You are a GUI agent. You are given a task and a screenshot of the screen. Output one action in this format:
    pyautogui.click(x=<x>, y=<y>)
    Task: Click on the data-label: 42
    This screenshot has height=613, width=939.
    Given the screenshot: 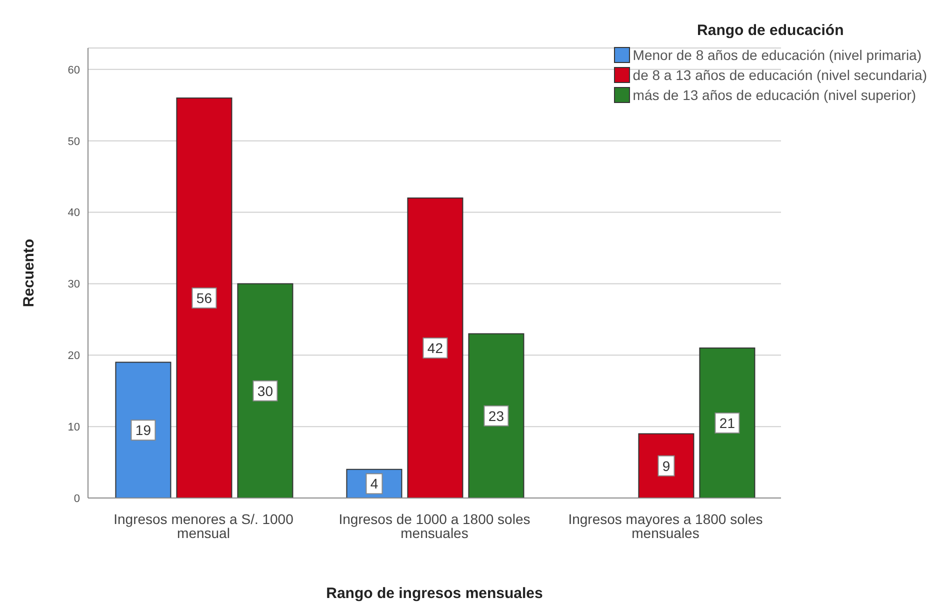 What is the action you would take?
    pyautogui.click(x=435, y=348)
    